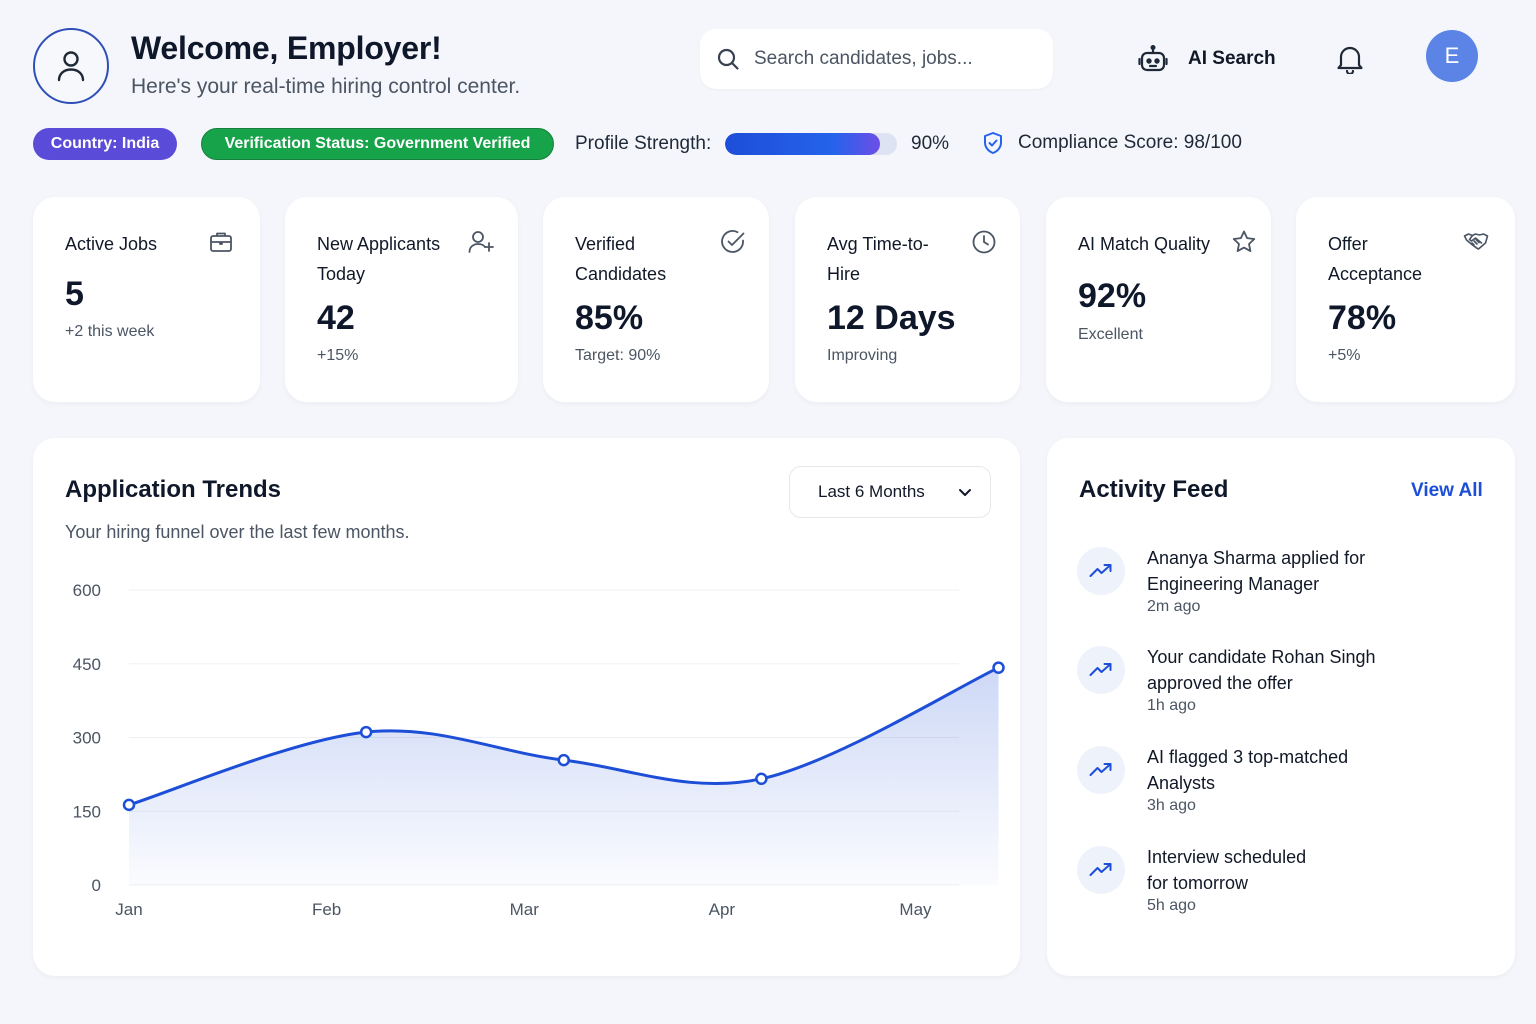 Image resolution: width=1536 pixels, height=1024 pixels. Describe the element at coordinates (1233, 584) in the screenshot. I see `activity-line-2: Engineering Manager` at that location.